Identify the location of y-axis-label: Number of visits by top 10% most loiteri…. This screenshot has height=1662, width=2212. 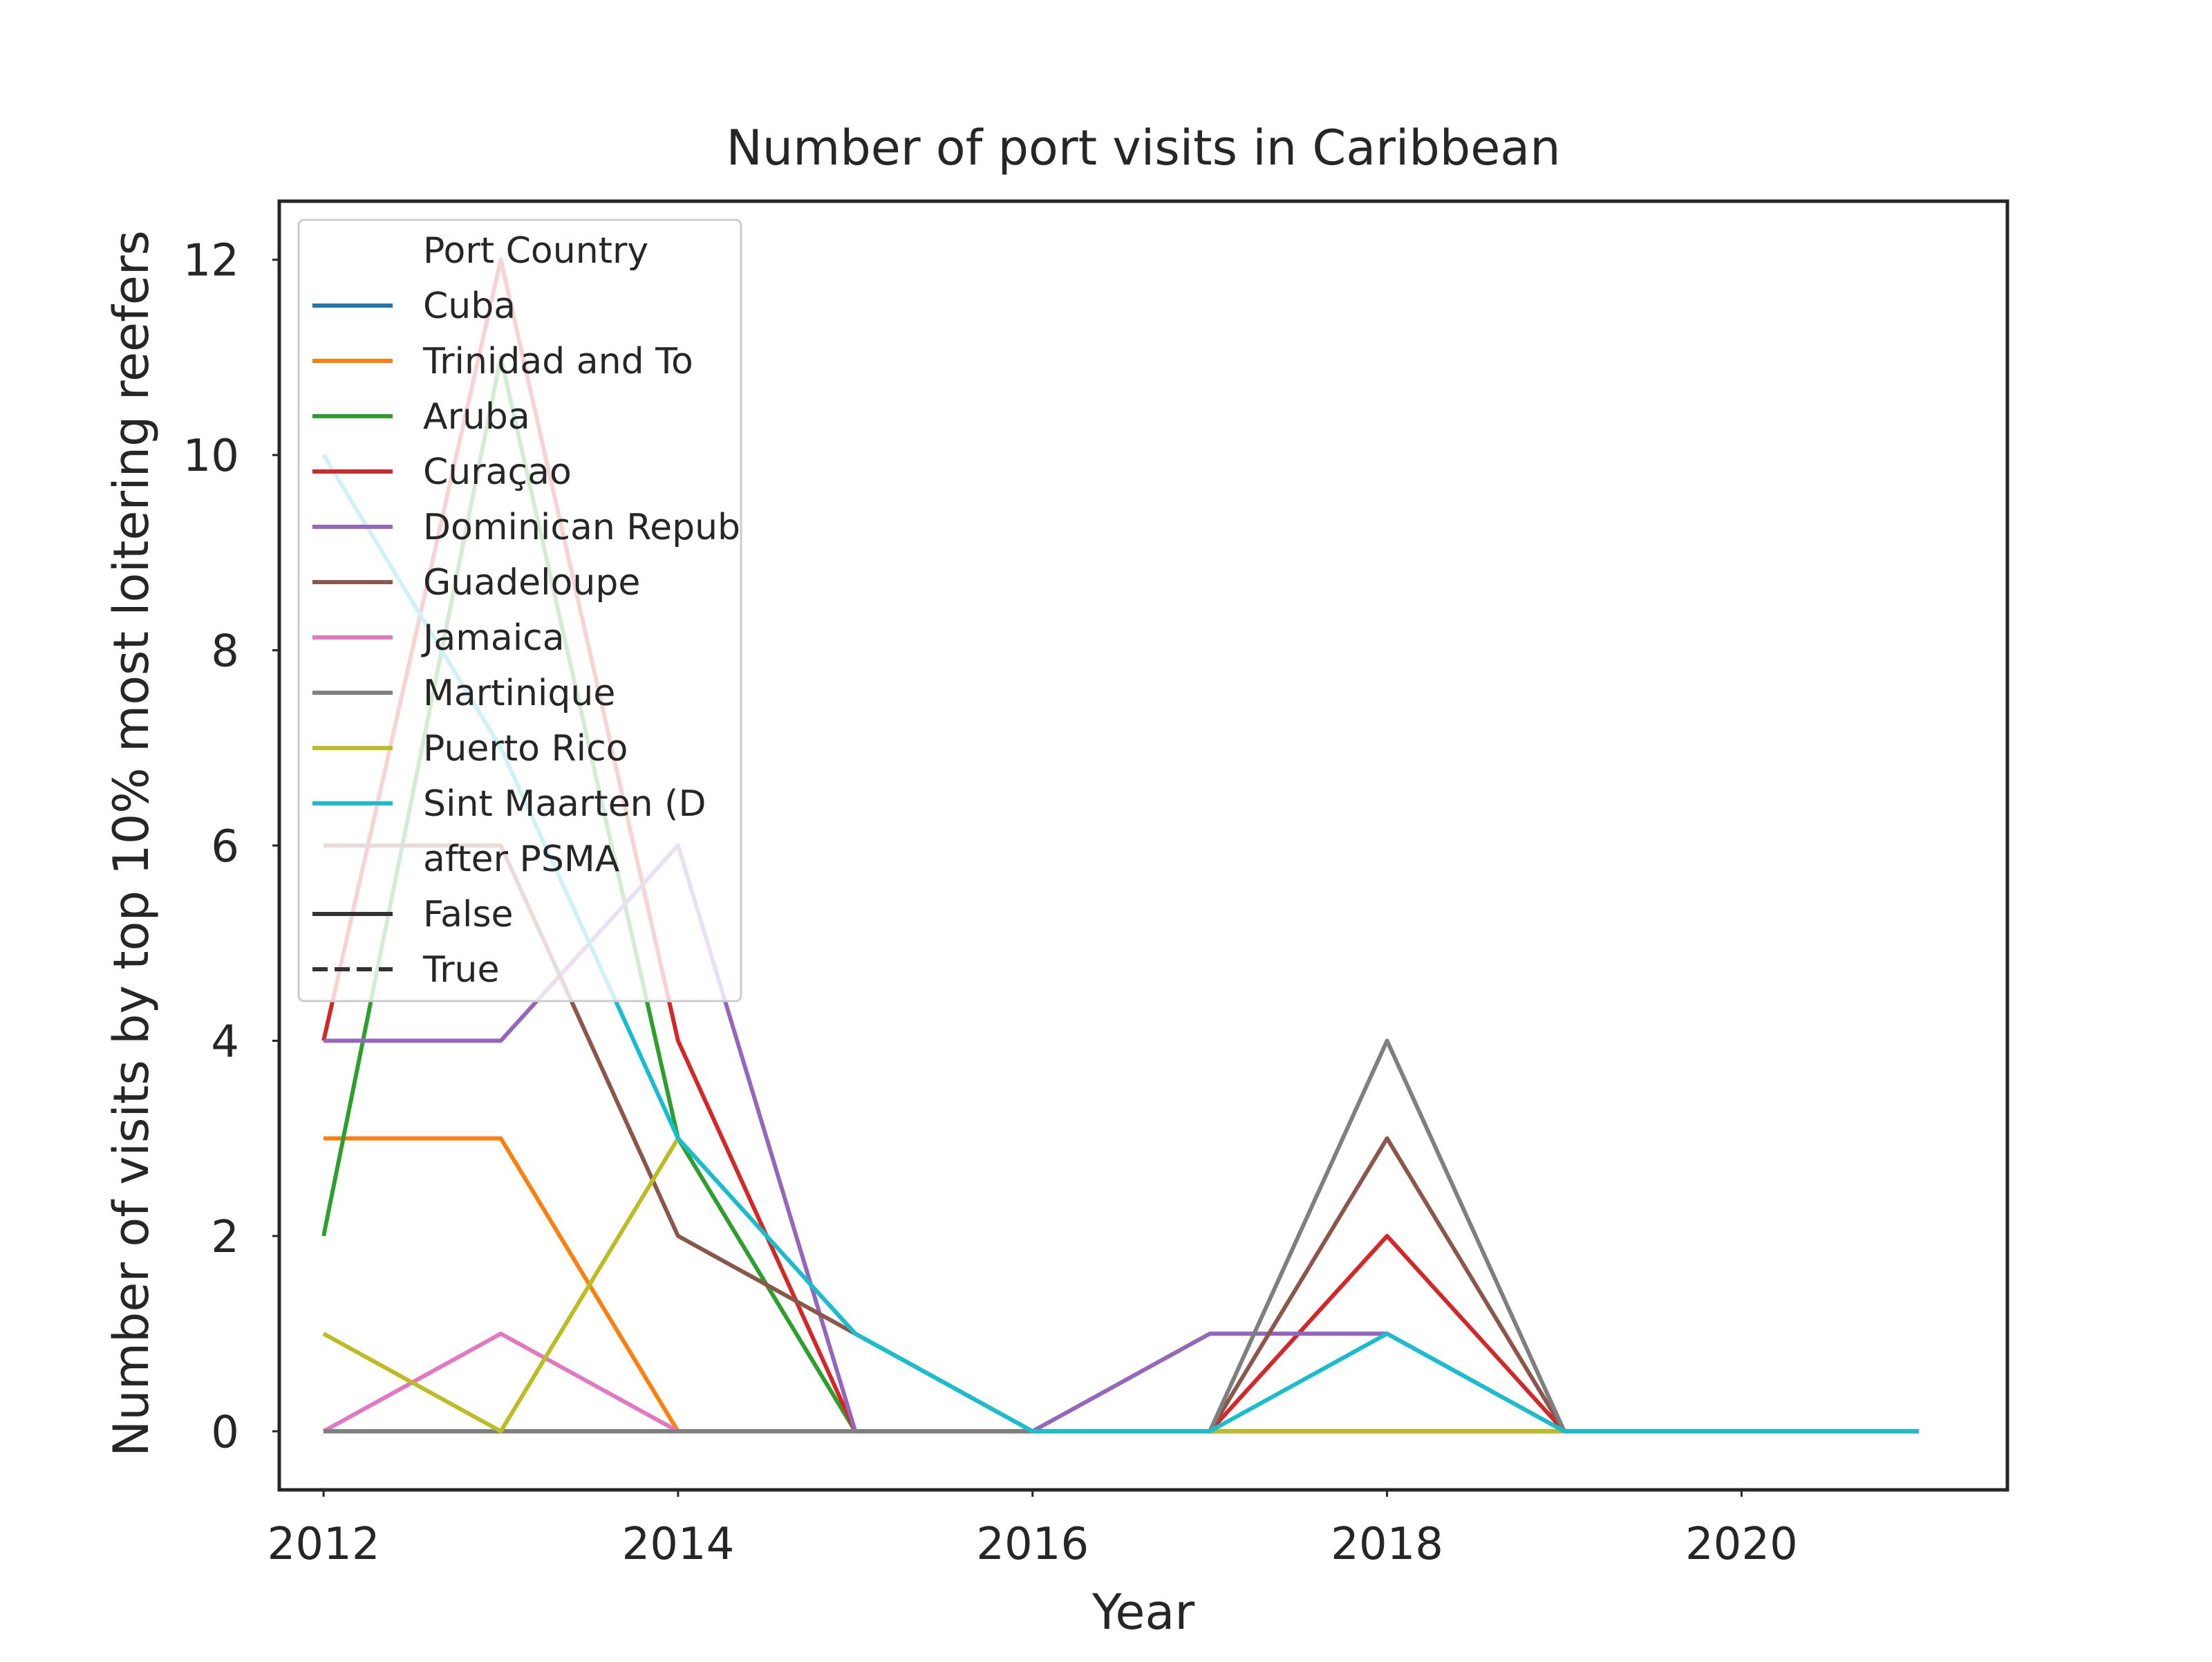
(131, 844).